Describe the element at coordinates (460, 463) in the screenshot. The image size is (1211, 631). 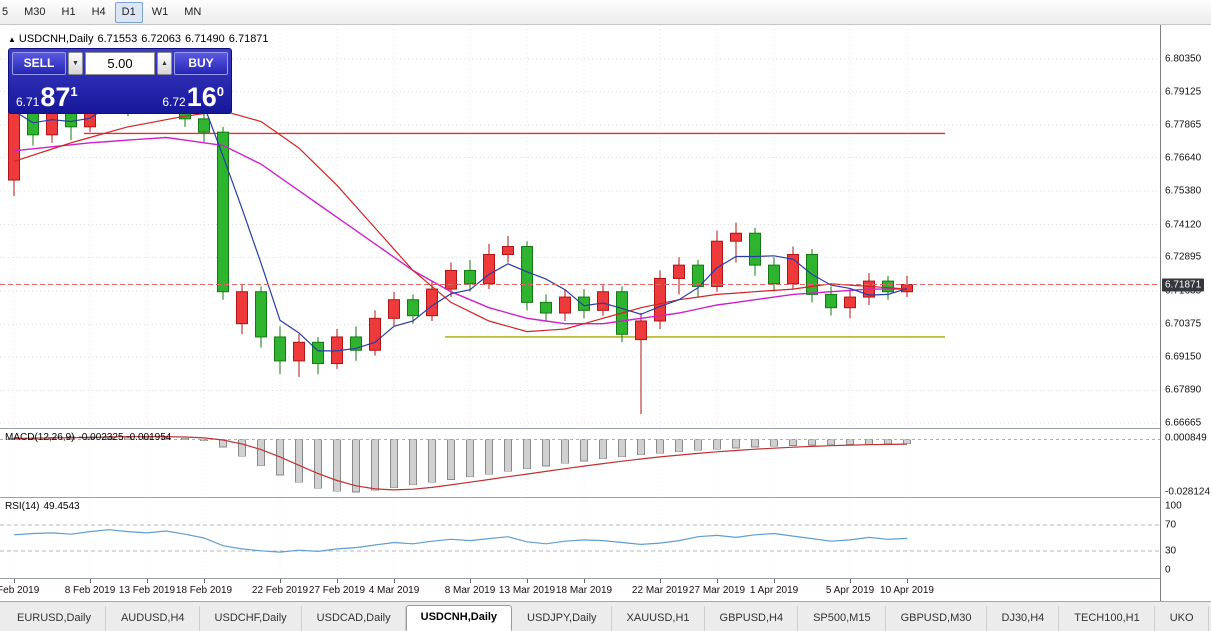
I see `macd-signal-line` at that location.